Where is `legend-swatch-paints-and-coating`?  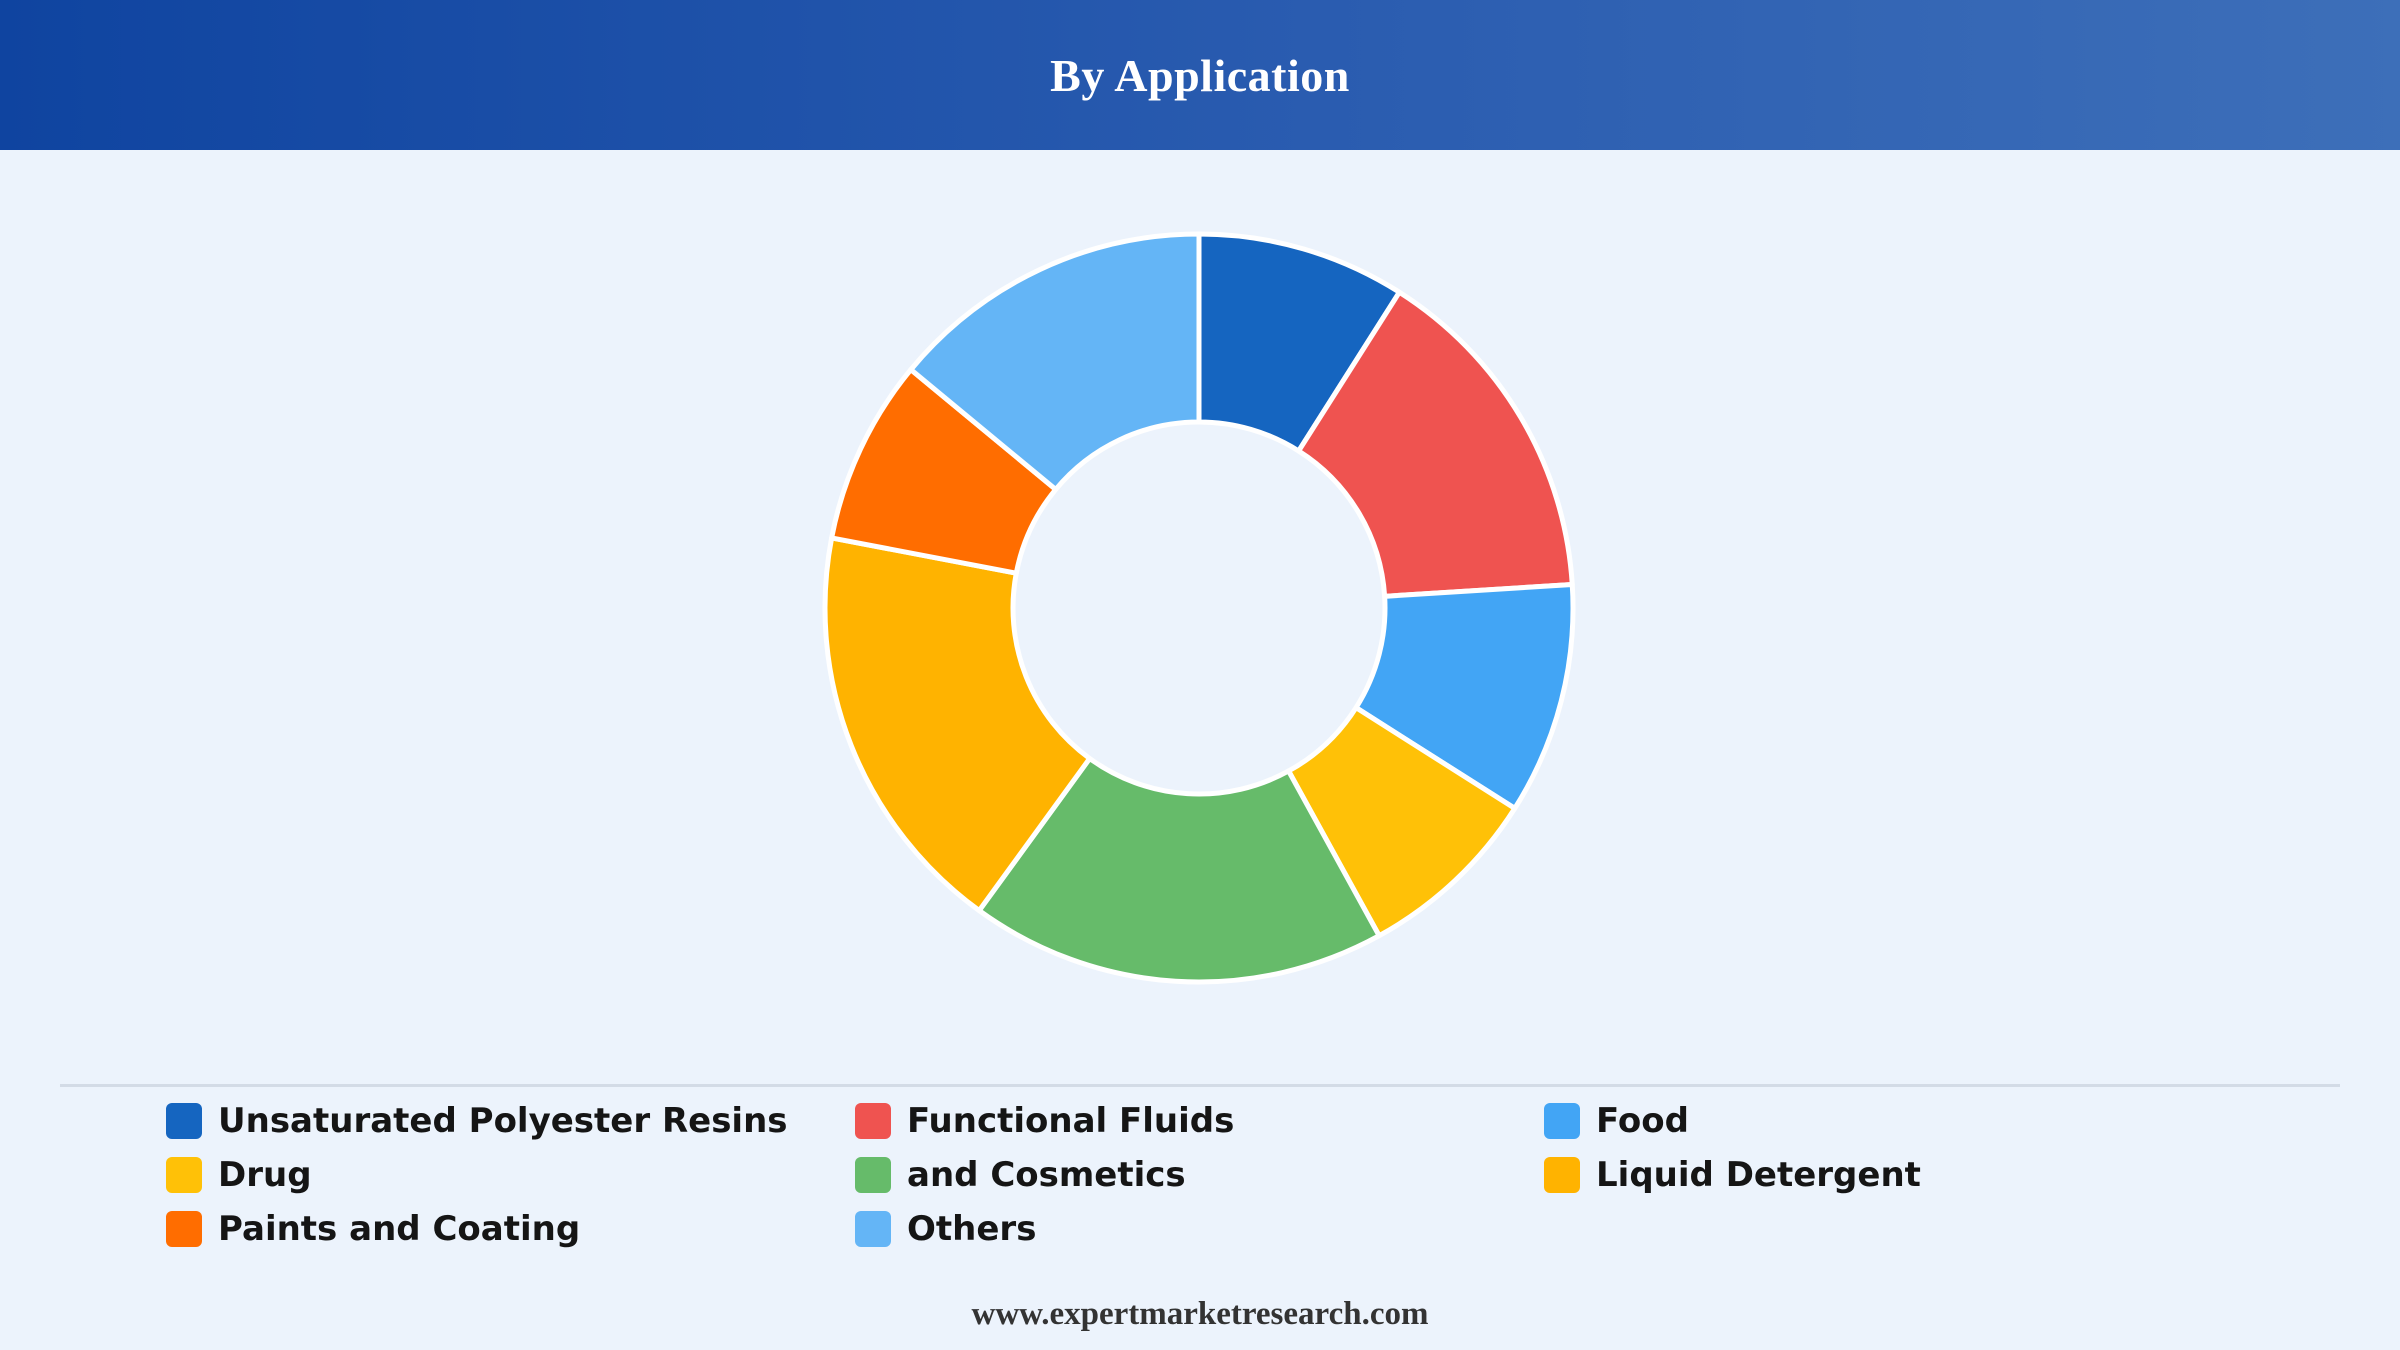
legend-swatch-paints-and-coating is located at coordinates (184, 1229).